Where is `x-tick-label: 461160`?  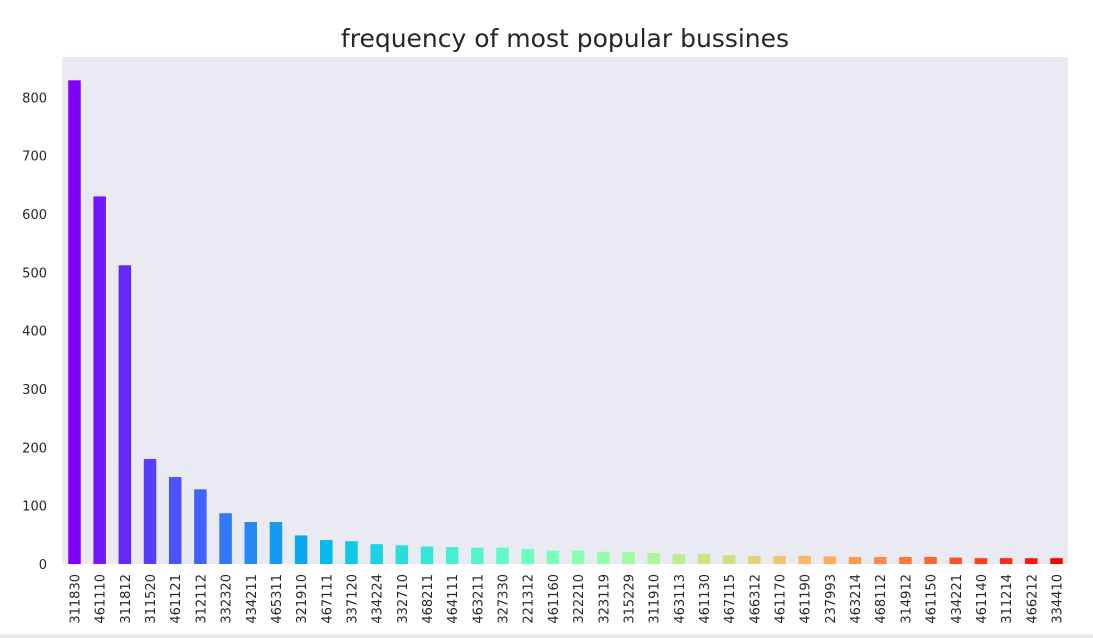
x-tick-label: 461160 is located at coordinates (554, 599).